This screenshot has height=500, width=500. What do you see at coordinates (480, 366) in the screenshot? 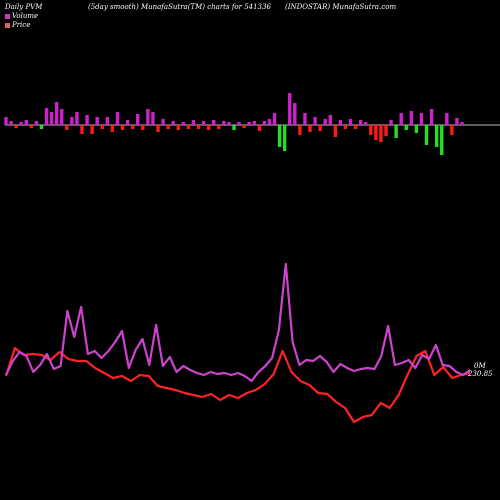
I see `volume-end-label: 0M` at bounding box center [480, 366].